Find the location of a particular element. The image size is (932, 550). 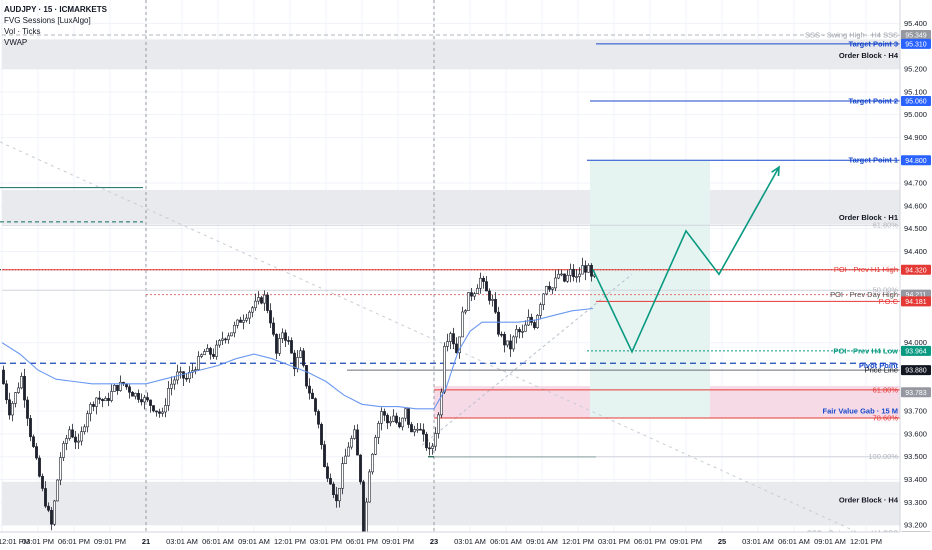

level-label: POI · Prev H4 Low is located at coordinates (865, 350).